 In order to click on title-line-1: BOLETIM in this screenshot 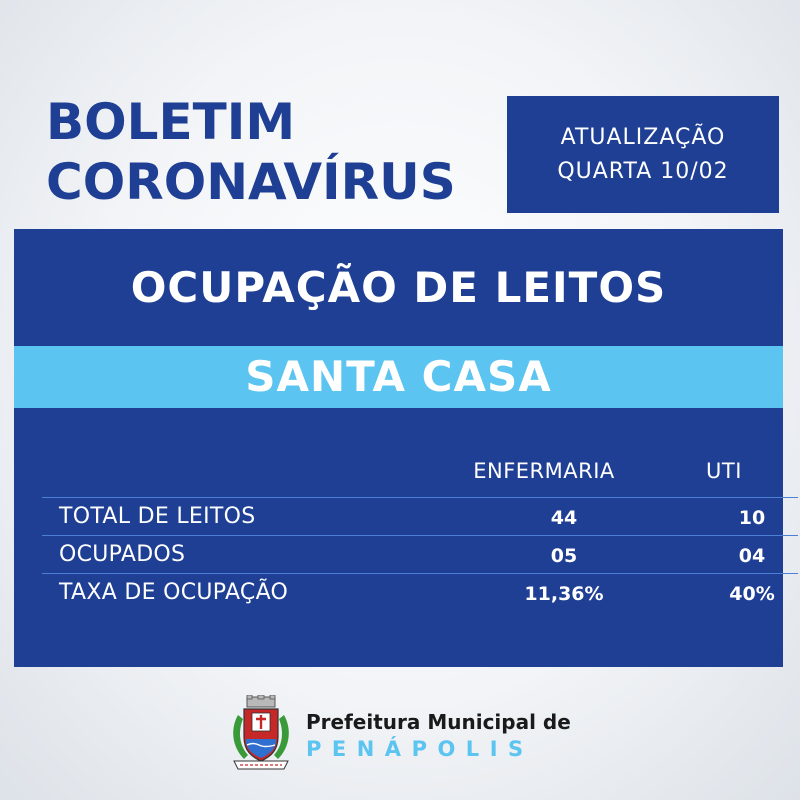, I will do `click(171, 122)`.